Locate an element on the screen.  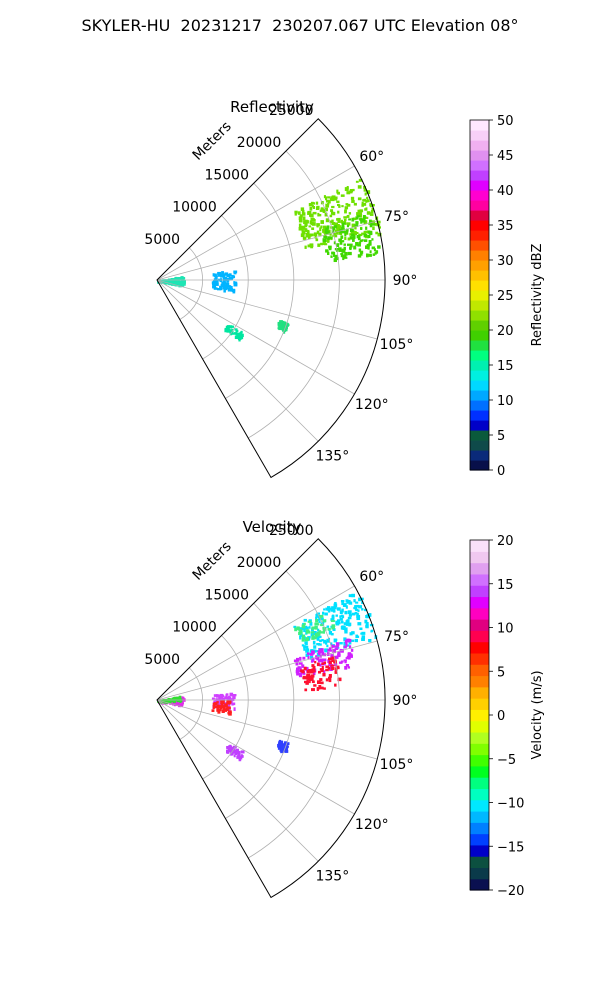
azimuth-tick-label: 60° is located at coordinates (371, 157).